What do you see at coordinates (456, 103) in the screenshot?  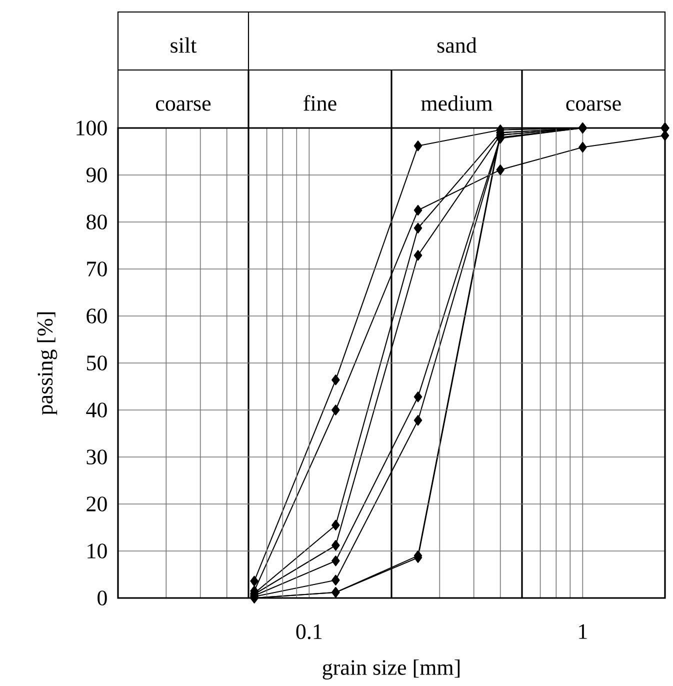 I see `text: medium` at bounding box center [456, 103].